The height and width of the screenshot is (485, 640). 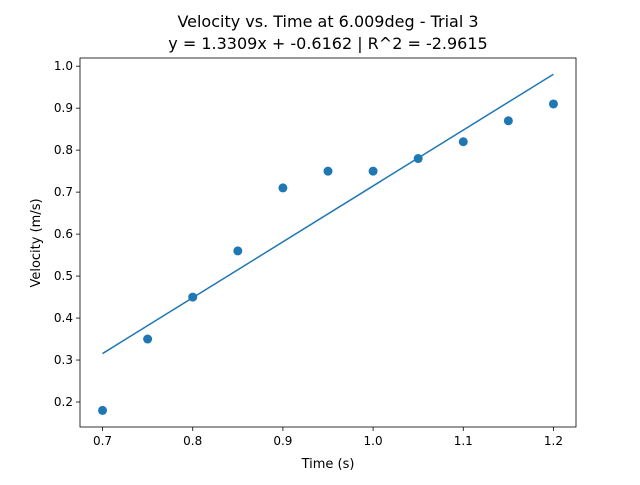 What do you see at coordinates (373, 441) in the screenshot?
I see `x-tick-label: 1.0` at bounding box center [373, 441].